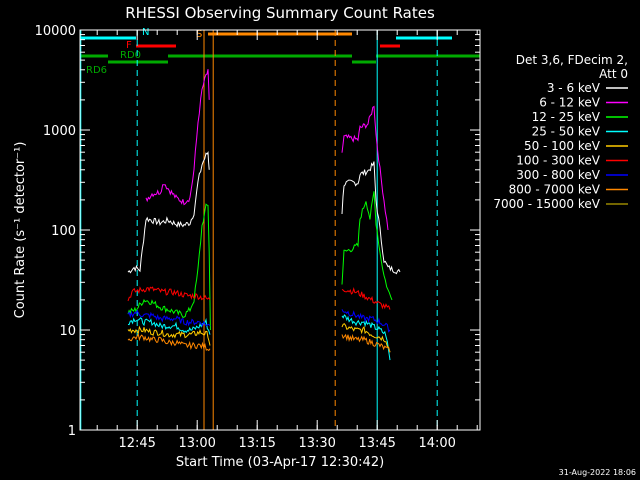 The image size is (640, 480). What do you see at coordinates (280, 13) in the screenshot?
I see `chart-title: RHESSI Observing Summary Count Rates` at bounding box center [280, 13].